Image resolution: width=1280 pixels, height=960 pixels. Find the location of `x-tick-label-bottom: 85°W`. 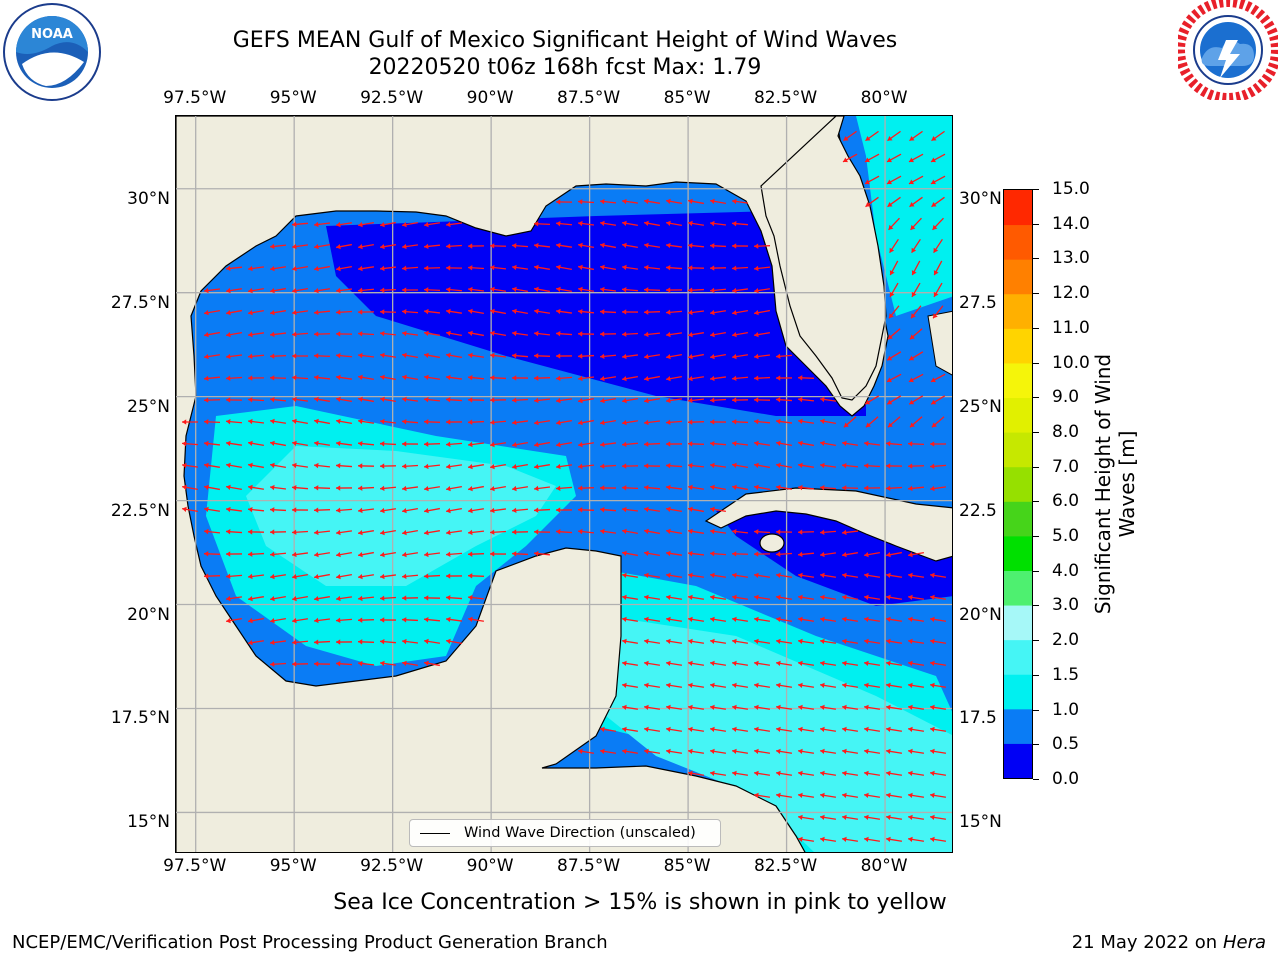

x-tick-label-bottom: 85°W is located at coordinates (687, 866).